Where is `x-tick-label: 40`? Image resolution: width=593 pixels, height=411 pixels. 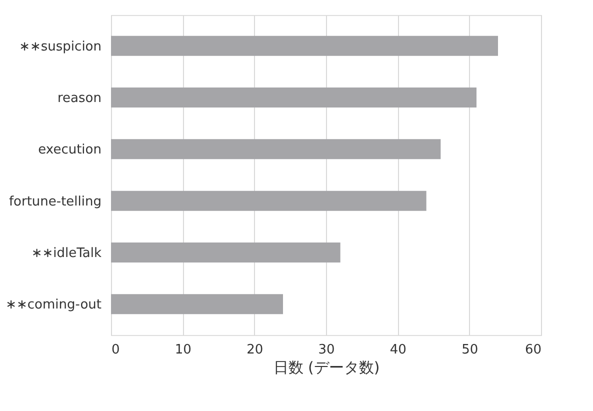 x-tick-label: 40 is located at coordinates (398, 350).